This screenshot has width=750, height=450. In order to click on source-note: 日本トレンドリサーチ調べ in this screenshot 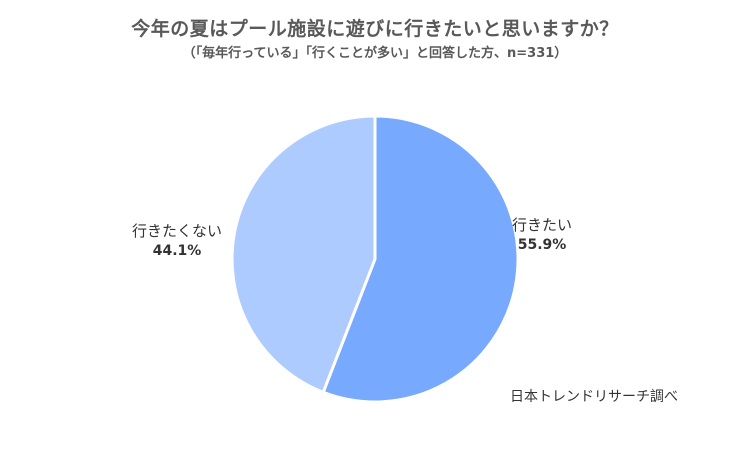, I will do `click(594, 397)`.